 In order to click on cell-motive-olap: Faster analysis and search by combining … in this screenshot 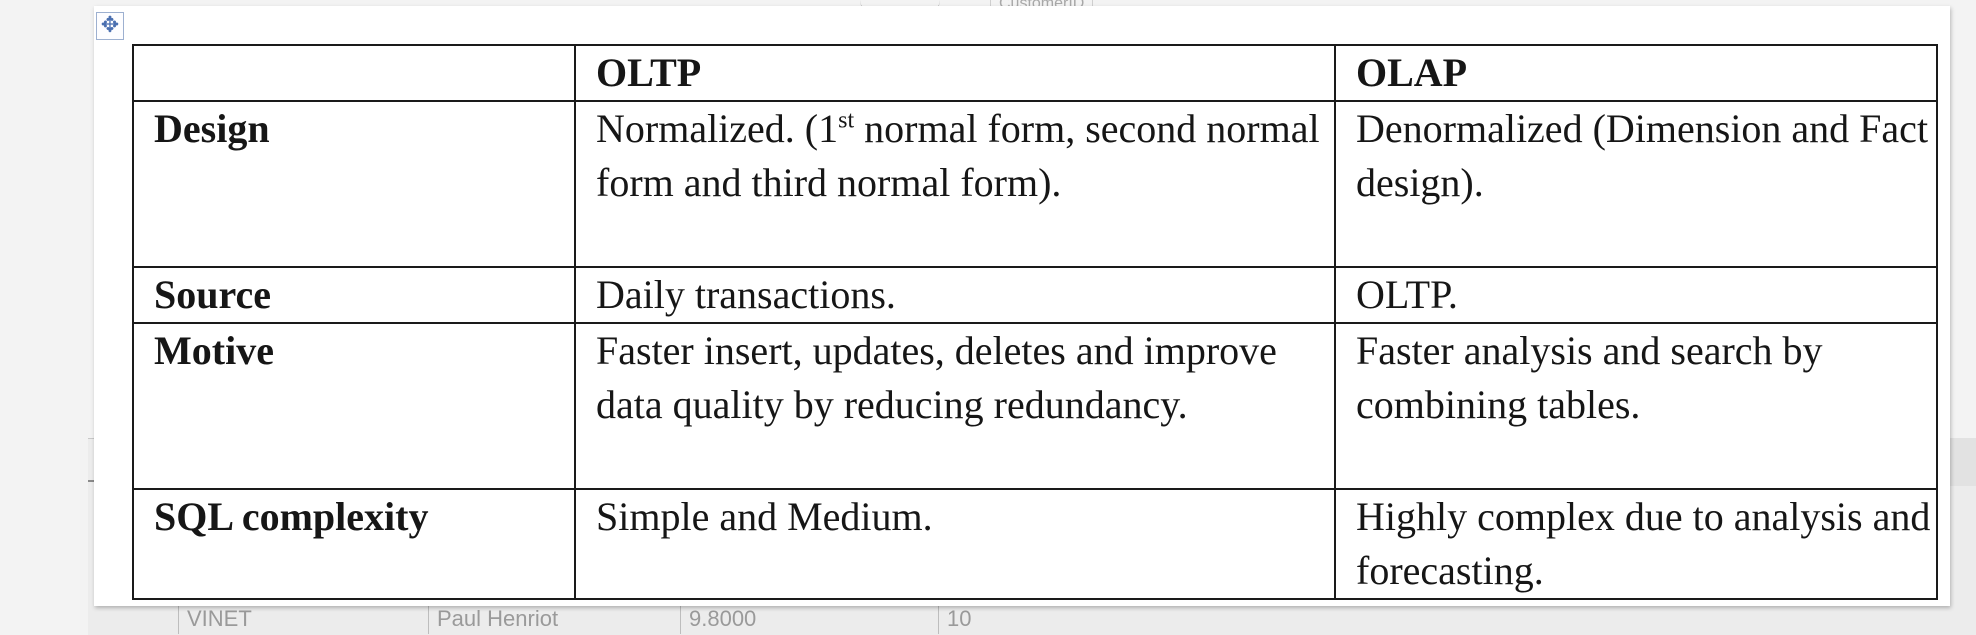, I will do `click(1636, 406)`.